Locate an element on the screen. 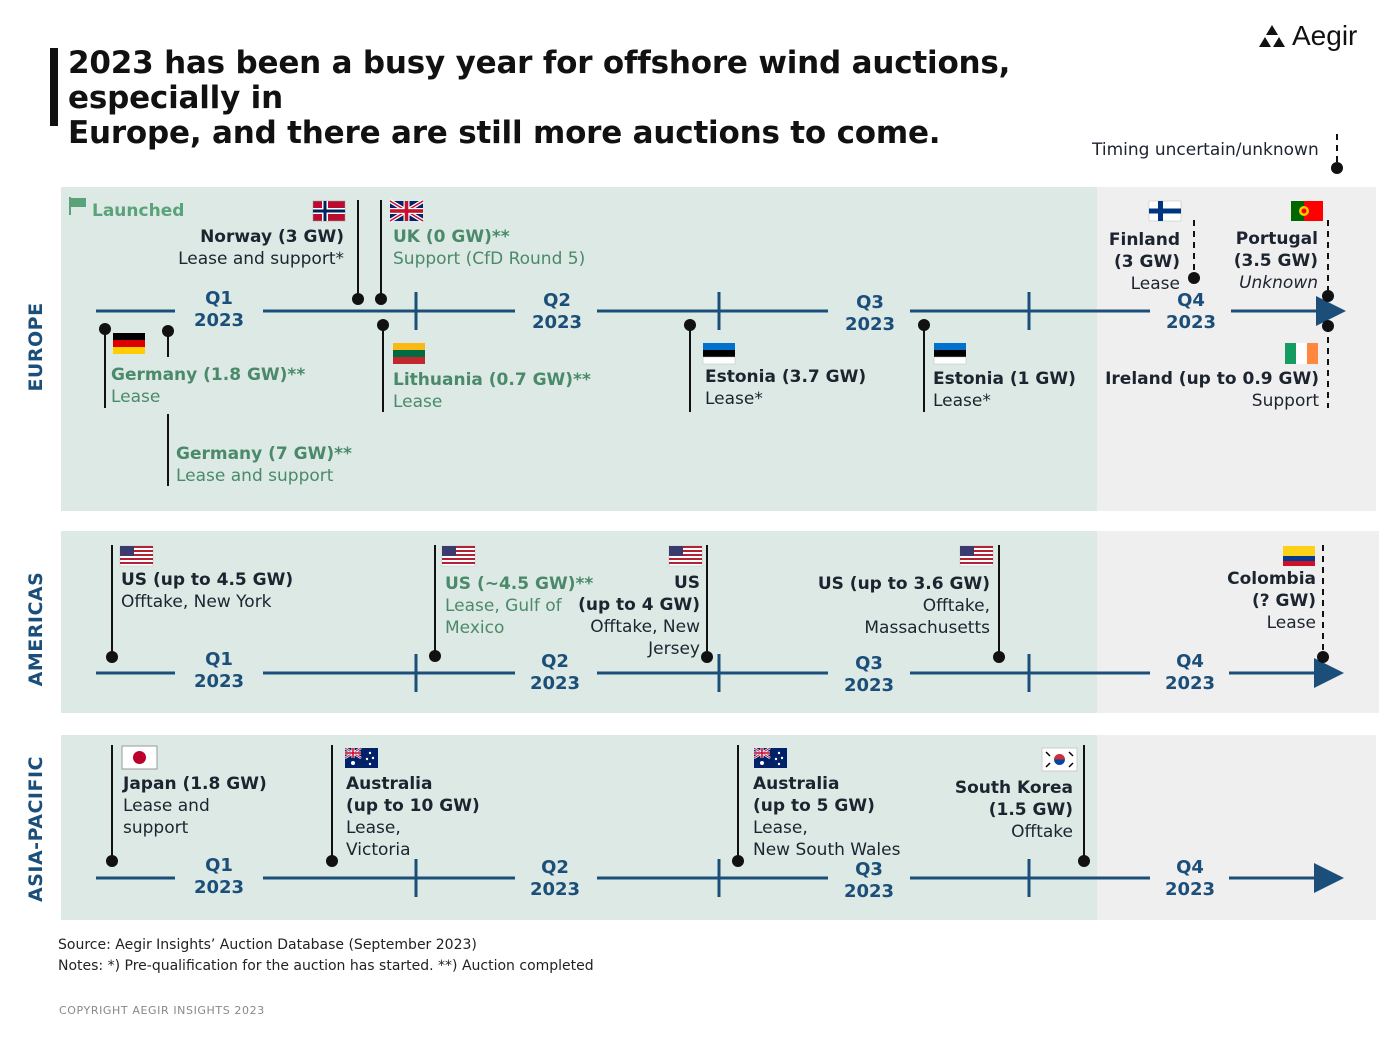 Image resolution: width=1387 pixels, height=1040 pixels. japan-event: Japan (1.8 GW) Lease and support is located at coordinates (195, 806).